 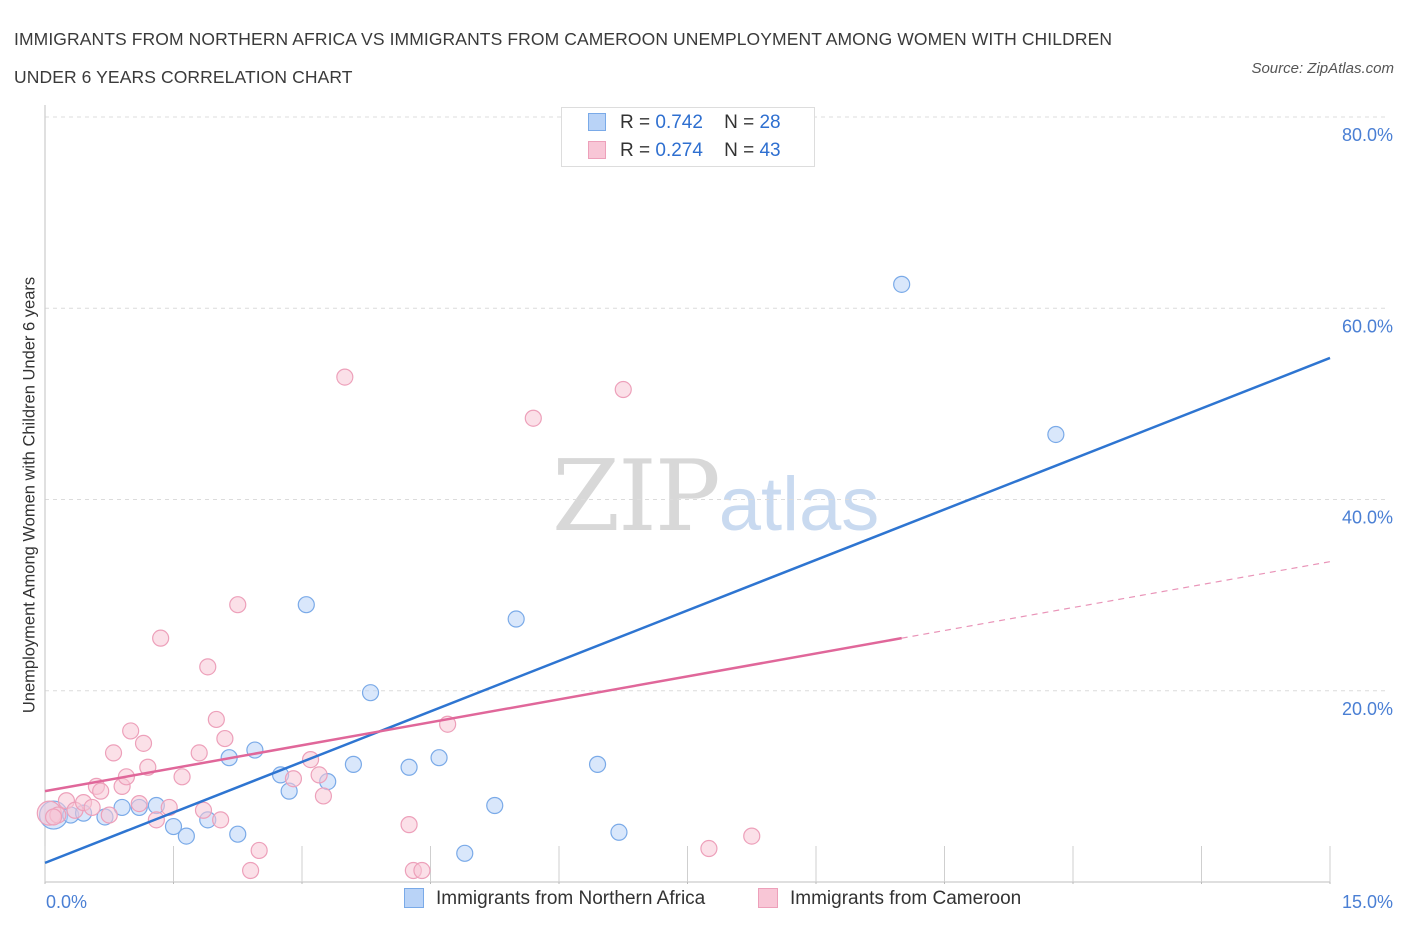 I want to click on legend-swatch-blue, so click(x=597, y=122).